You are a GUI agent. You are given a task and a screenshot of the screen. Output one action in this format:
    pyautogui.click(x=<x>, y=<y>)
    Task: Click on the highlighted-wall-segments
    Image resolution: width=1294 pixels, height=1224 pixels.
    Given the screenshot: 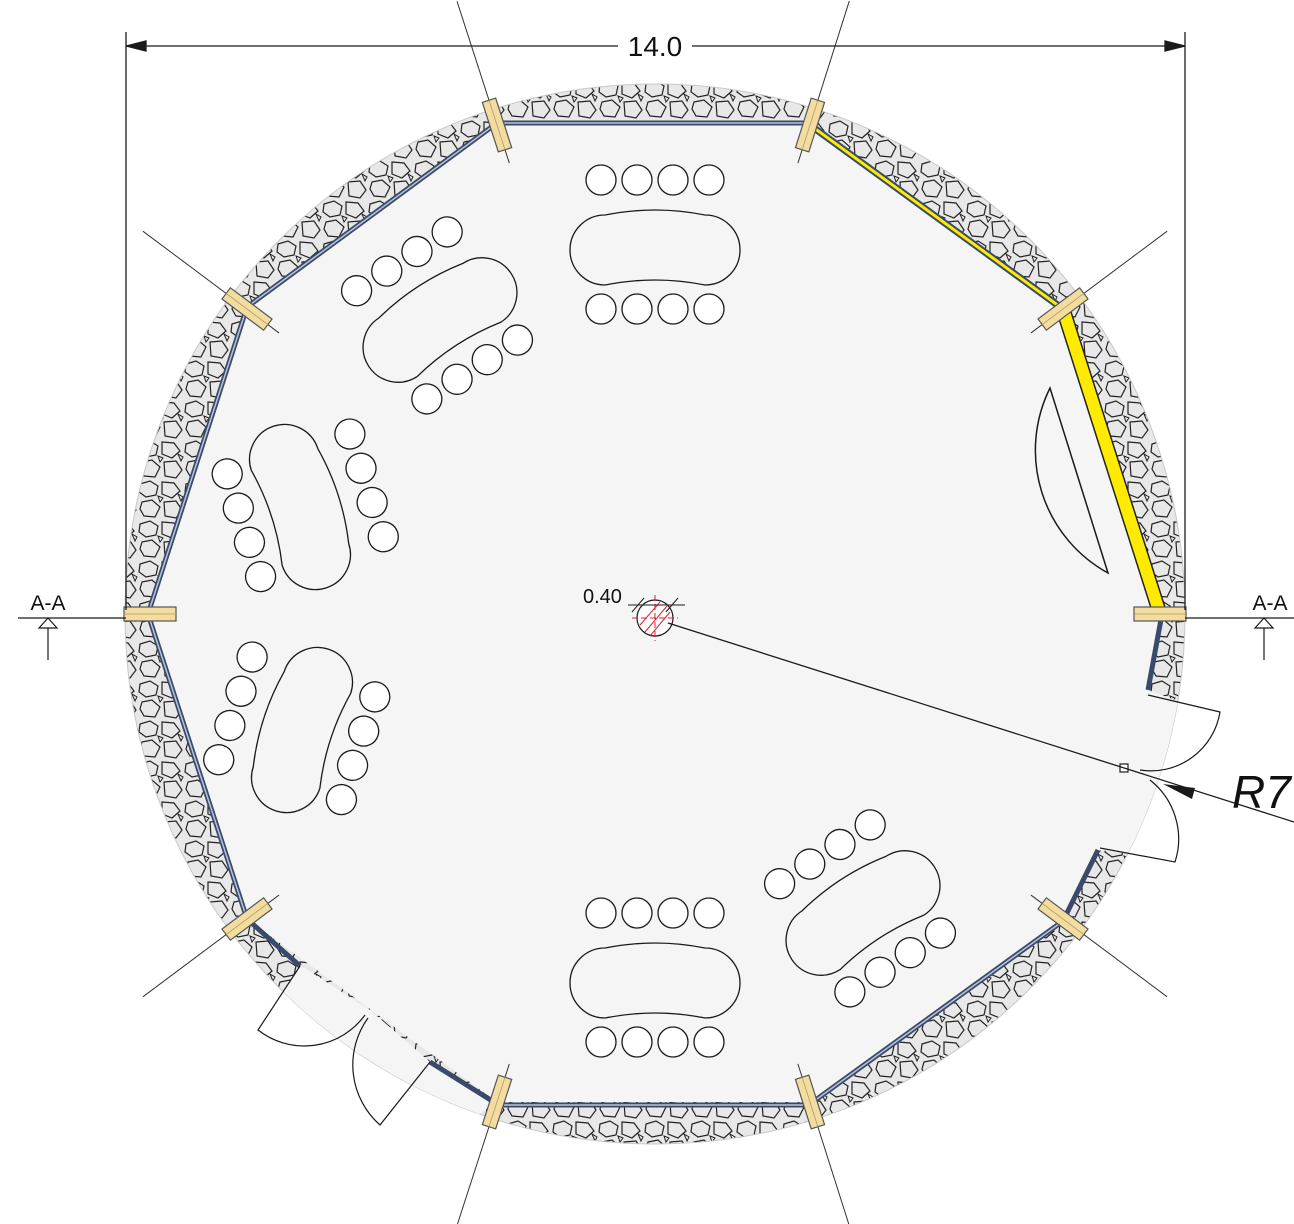 What is the action you would take?
    pyautogui.click(x=987, y=369)
    